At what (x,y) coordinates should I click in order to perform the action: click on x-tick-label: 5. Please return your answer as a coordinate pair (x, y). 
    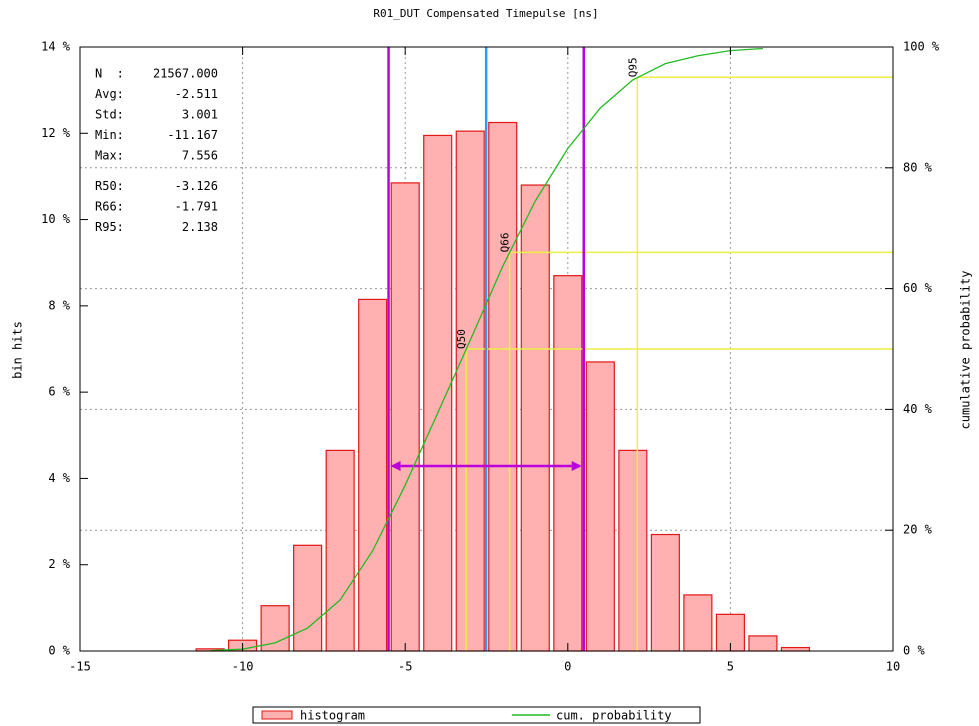
    Looking at the image, I should click on (730, 667).